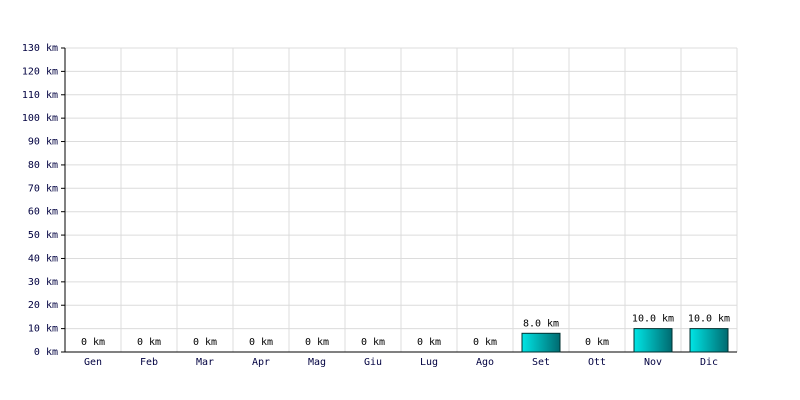 This screenshot has height=400, width=800. Describe the element at coordinates (149, 362) in the screenshot. I see `x-tick-label: Feb` at that location.